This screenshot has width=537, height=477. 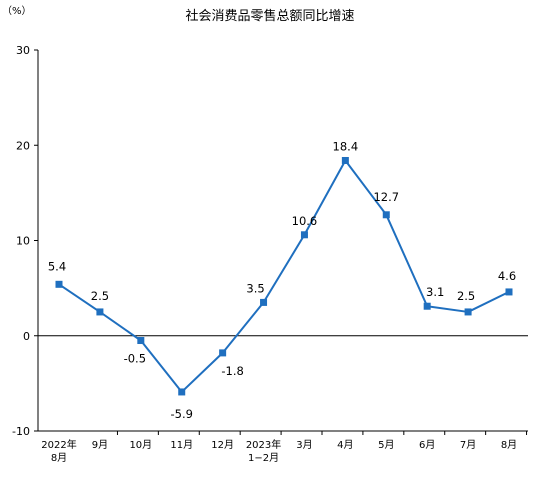 I want to click on x-tick-label: 9月, so click(x=100, y=445).